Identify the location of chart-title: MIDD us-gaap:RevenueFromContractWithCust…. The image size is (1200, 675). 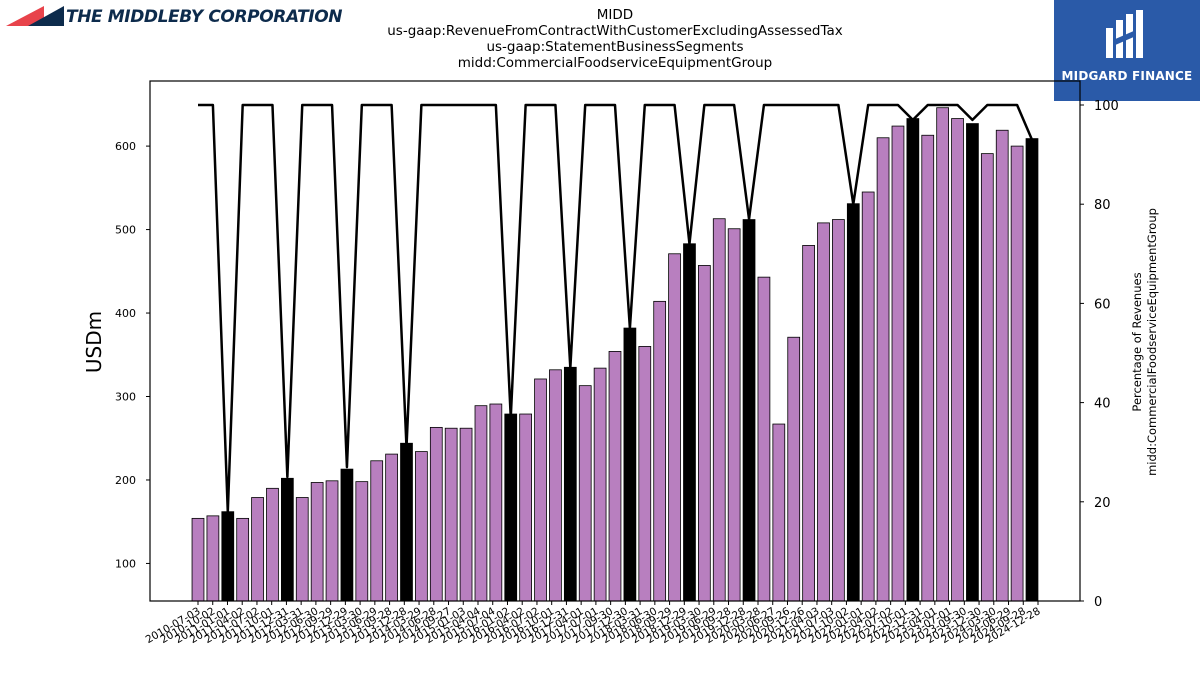
(615, 39).